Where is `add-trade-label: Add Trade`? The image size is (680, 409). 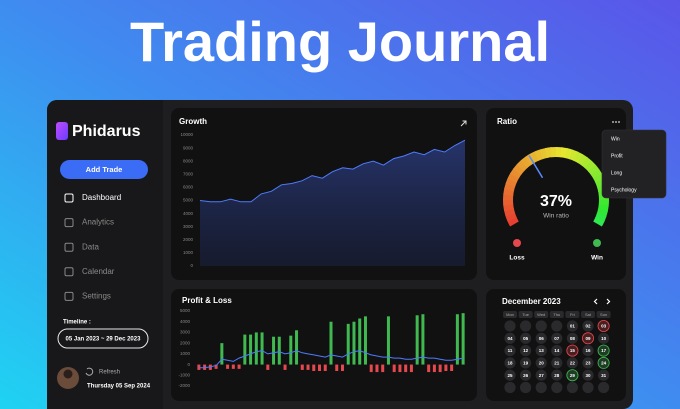
add-trade-label: Add Trade is located at coordinates (104, 169).